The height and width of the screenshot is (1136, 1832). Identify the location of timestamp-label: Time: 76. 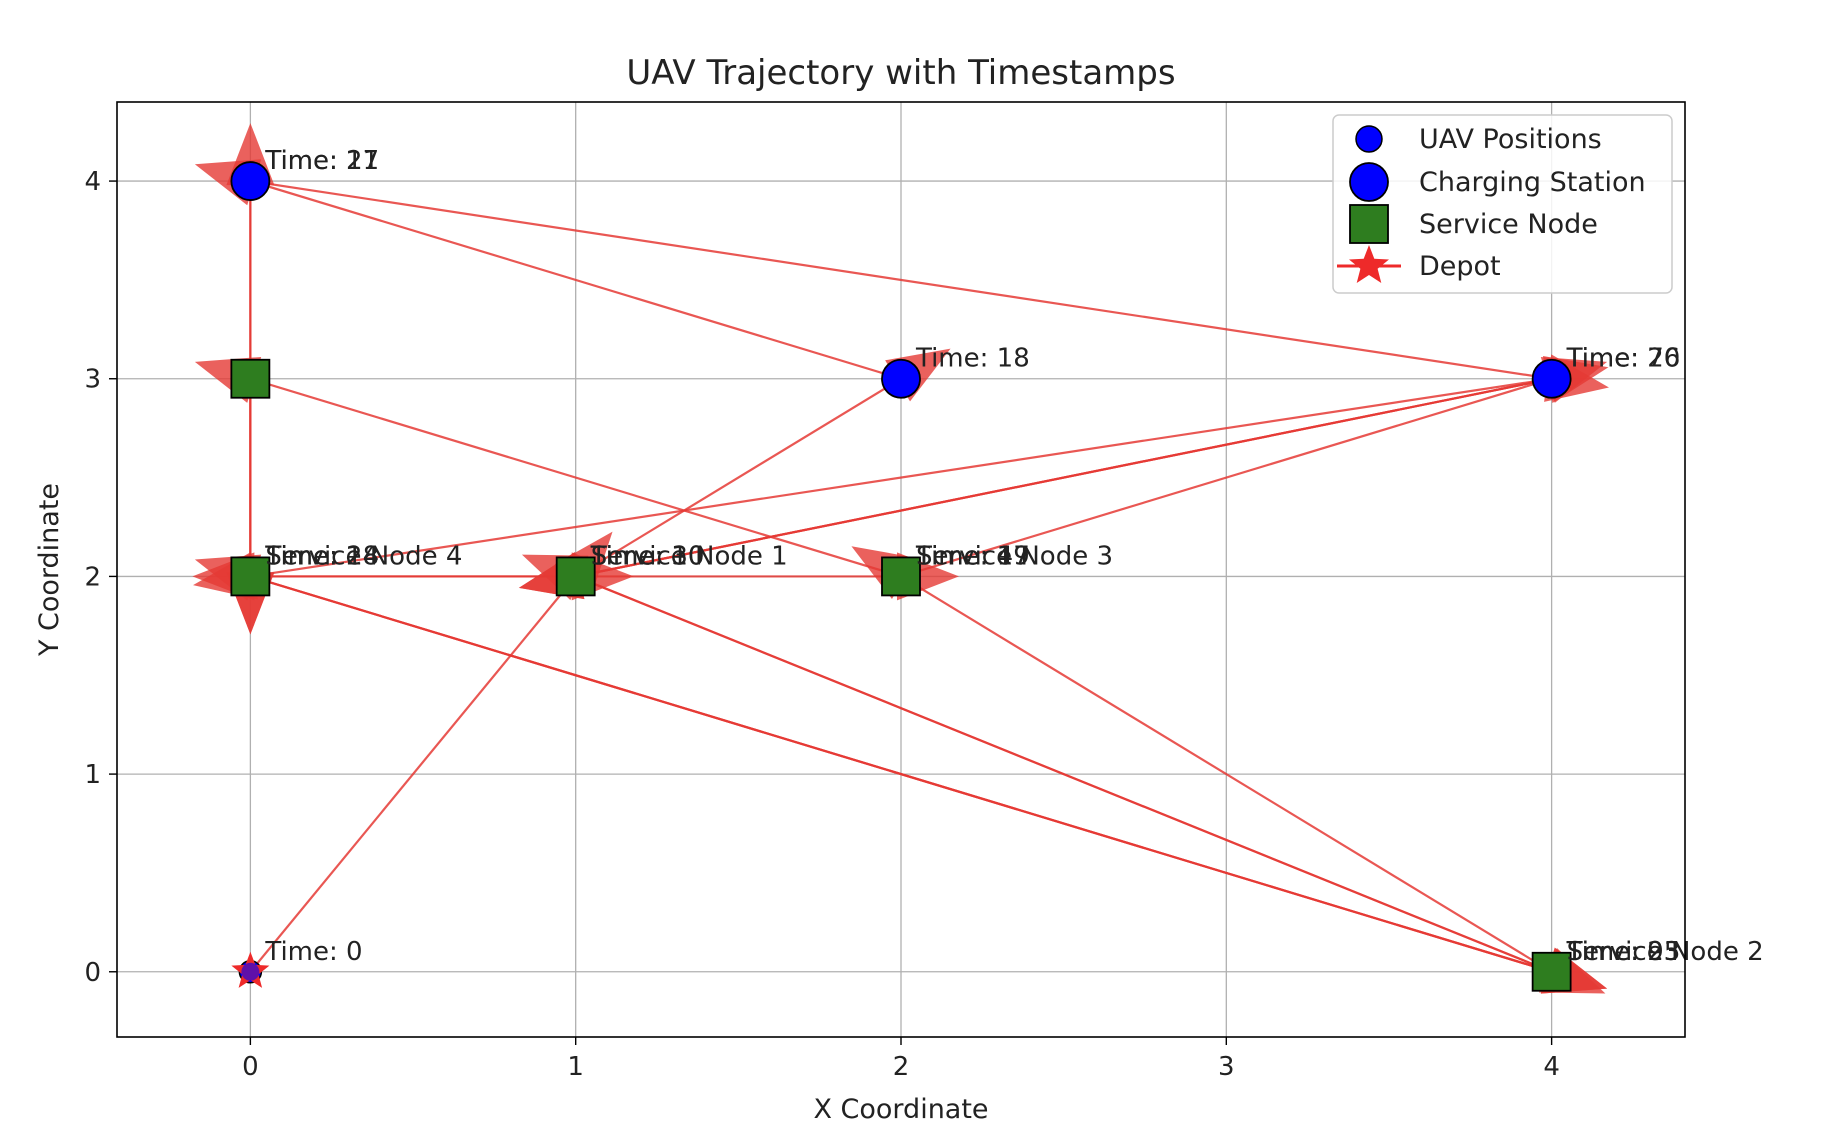
(1623, 359).